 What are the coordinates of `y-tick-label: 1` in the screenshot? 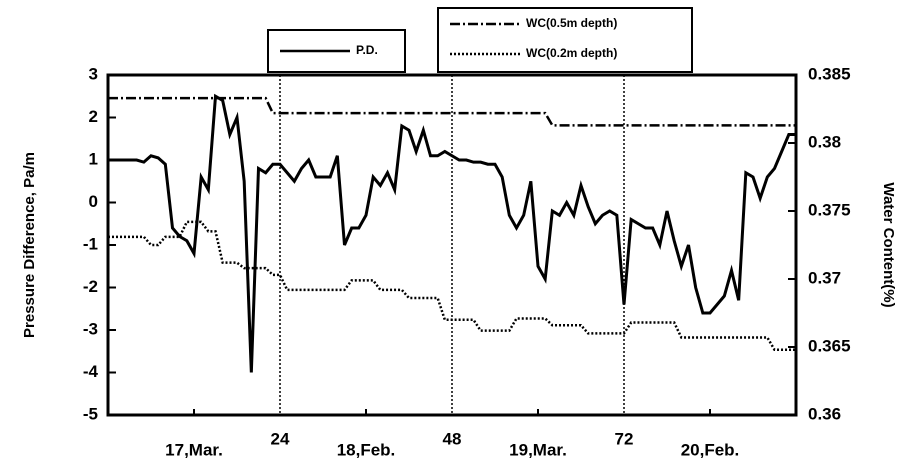 It's located at (93, 158).